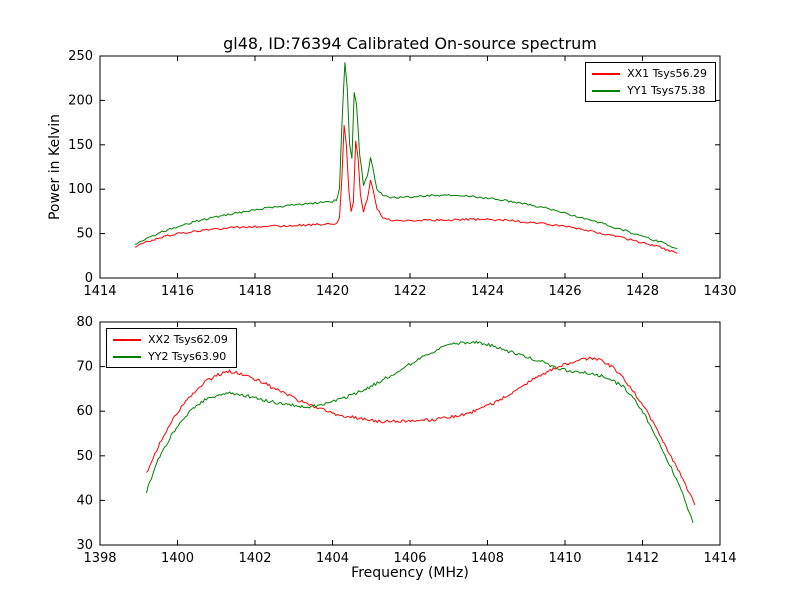 This screenshot has width=800, height=600. I want to click on y-tick-label: 30, so click(84, 545).